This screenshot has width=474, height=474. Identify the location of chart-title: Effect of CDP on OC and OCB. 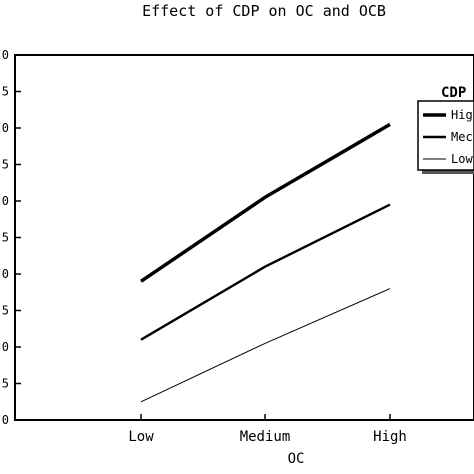
(264, 11).